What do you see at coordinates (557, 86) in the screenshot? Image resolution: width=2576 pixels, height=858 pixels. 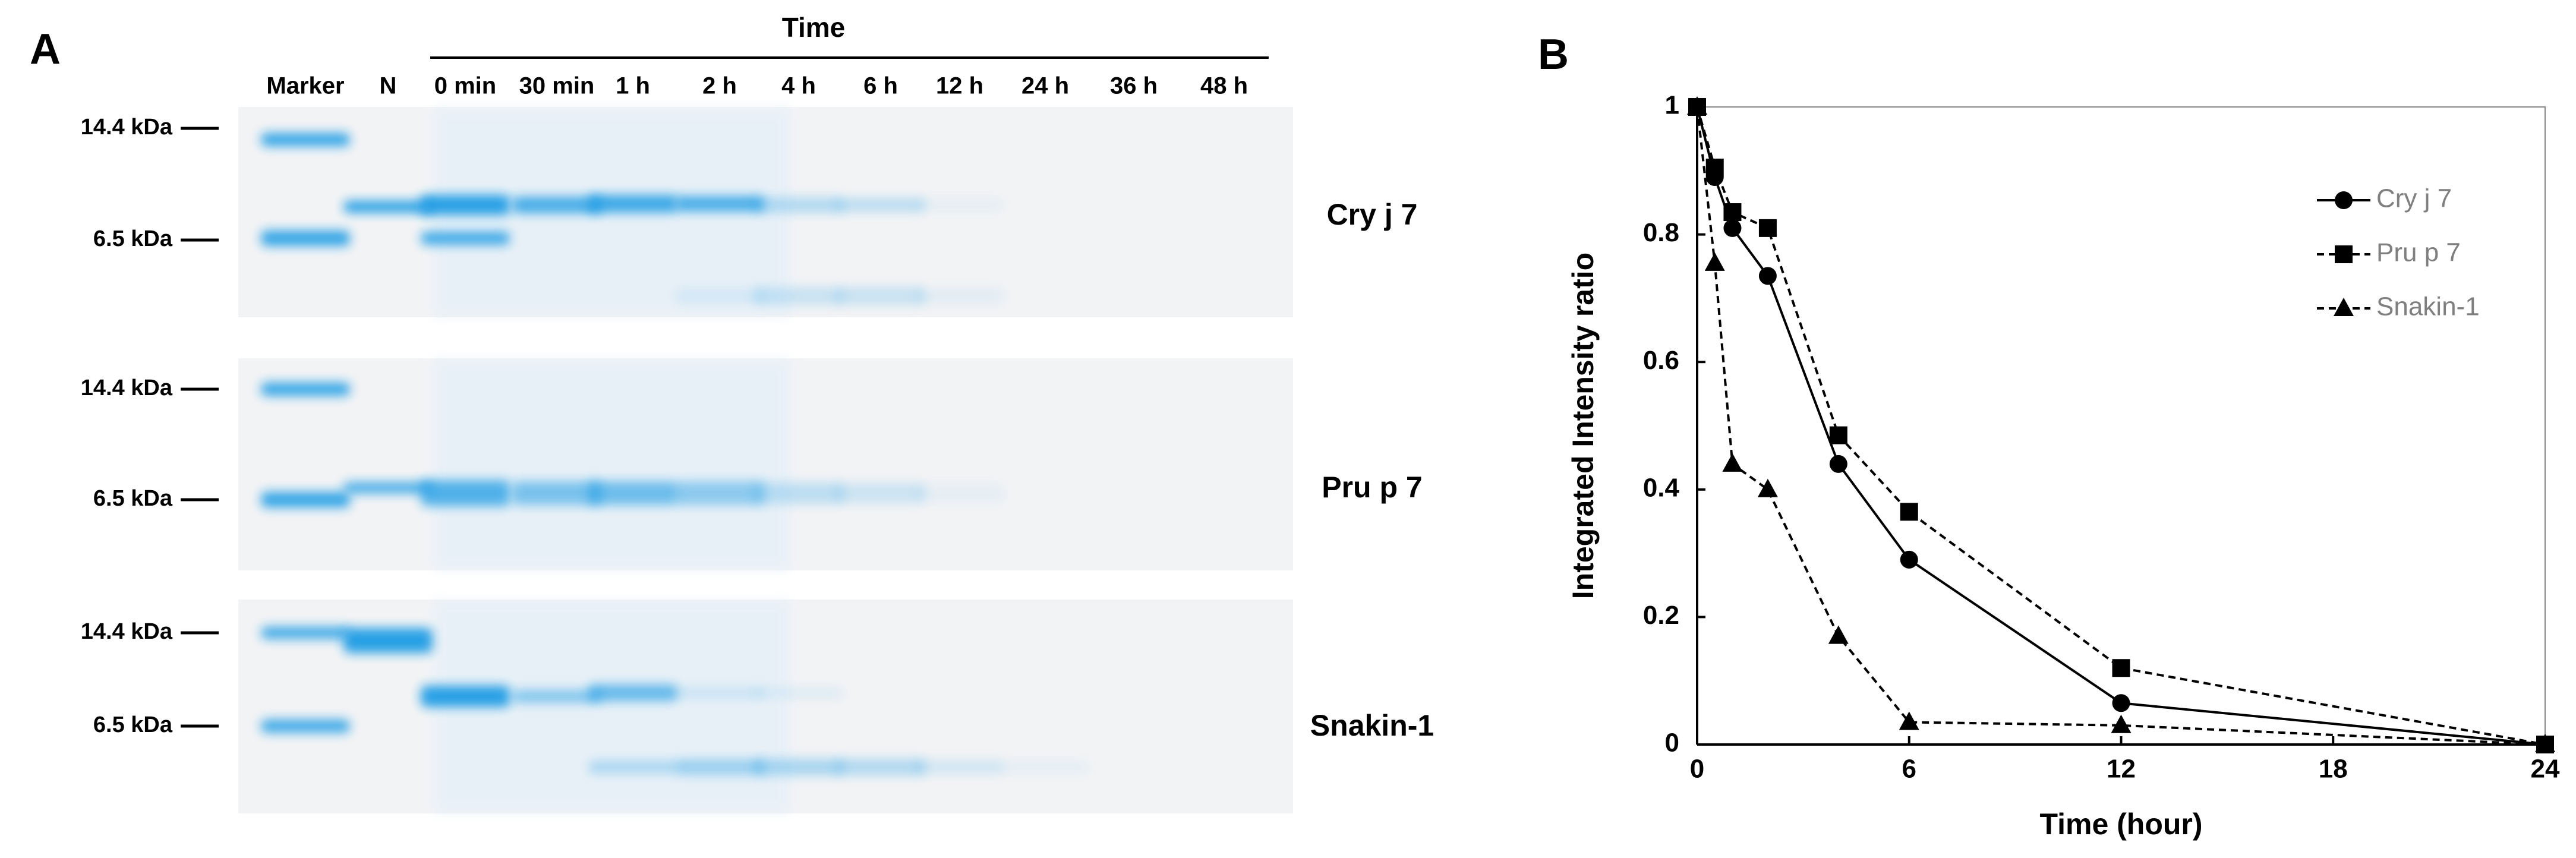 I see `lane-label: 30 min` at bounding box center [557, 86].